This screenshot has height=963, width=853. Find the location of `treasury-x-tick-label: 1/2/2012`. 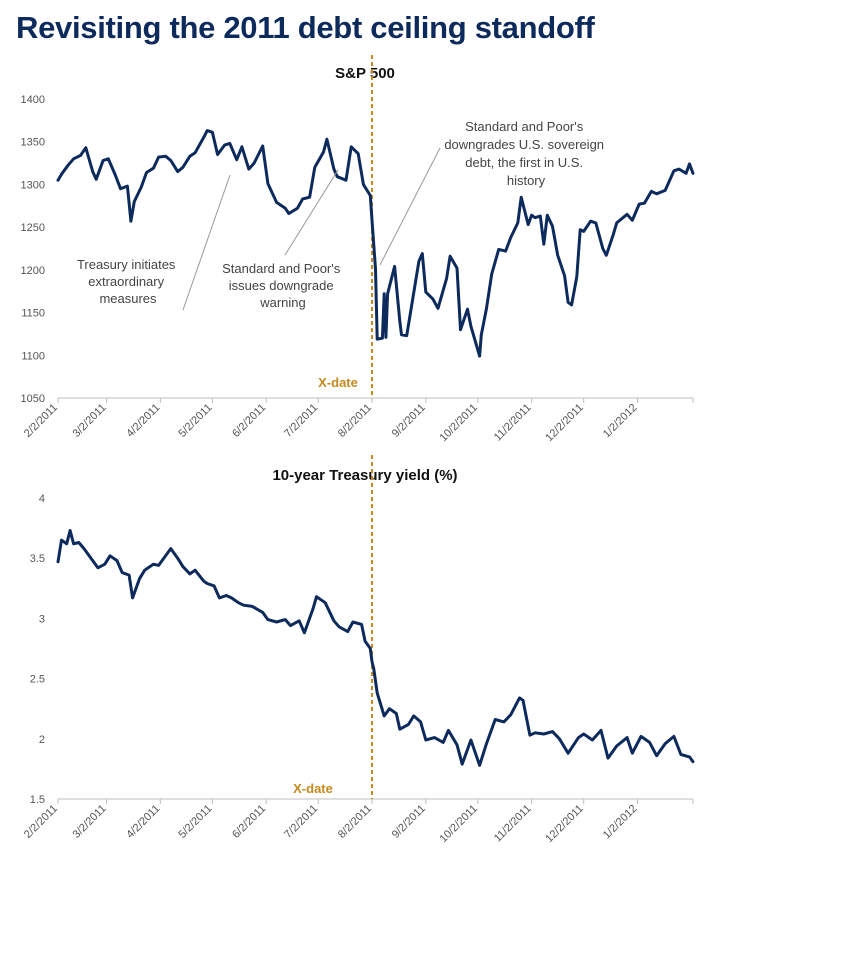

treasury-x-tick-label: 1/2/2012 is located at coordinates (620, 822).